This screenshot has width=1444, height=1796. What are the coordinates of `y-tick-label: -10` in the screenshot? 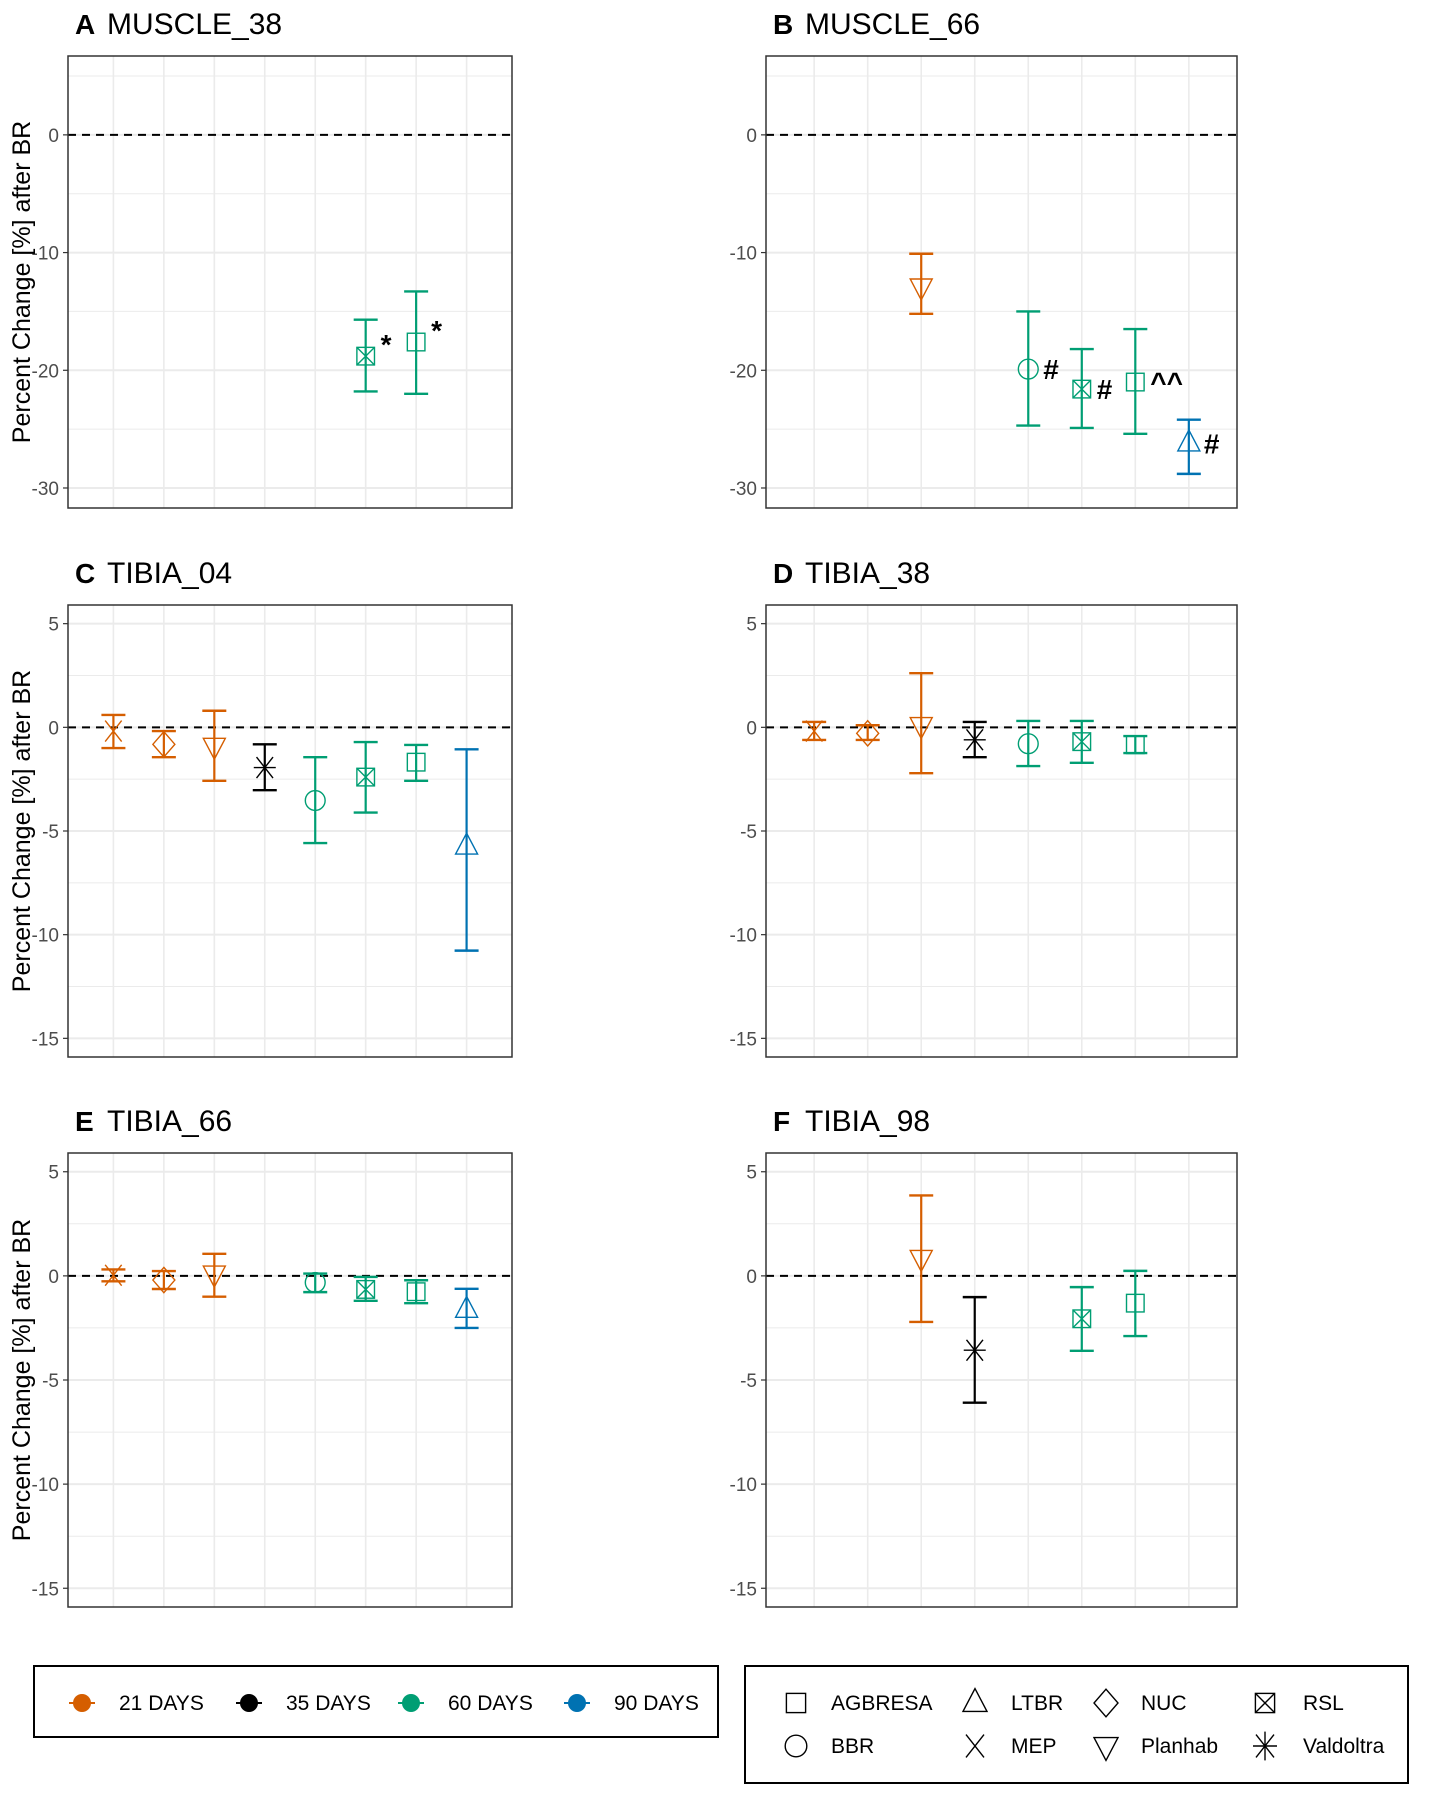 It's located at (743, 936).